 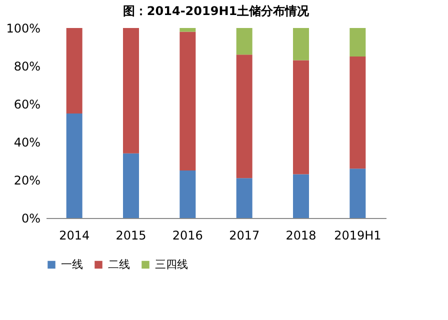 What do you see at coordinates (358, 235) in the screenshot?
I see `x-tick-label: 2019H1` at bounding box center [358, 235].